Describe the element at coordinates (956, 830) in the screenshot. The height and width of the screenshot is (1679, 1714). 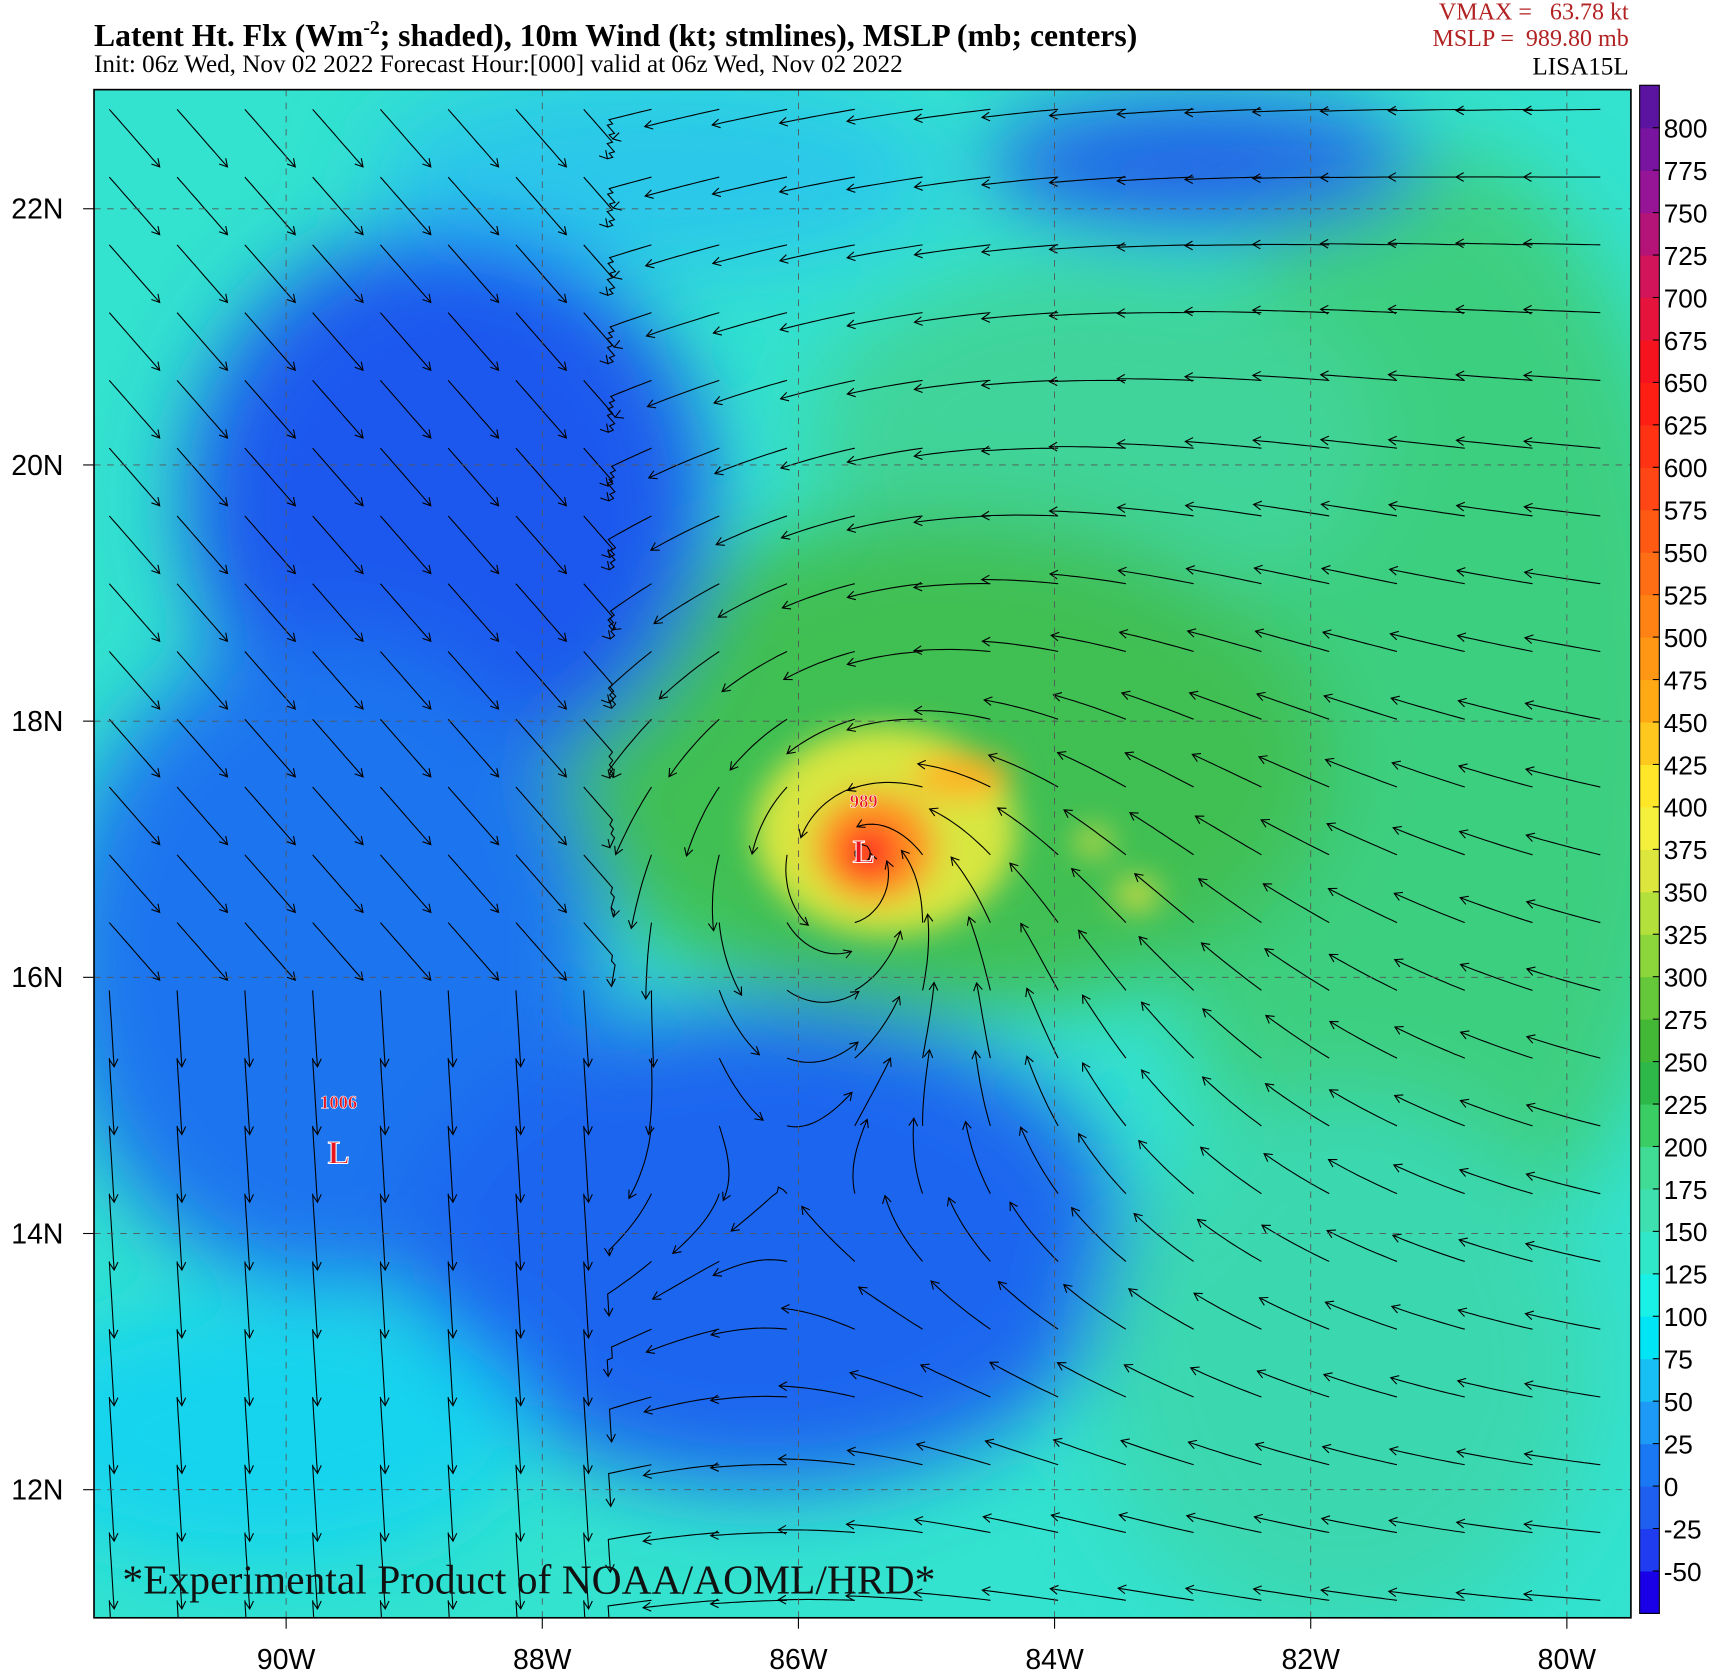
I see `storm-core` at that location.